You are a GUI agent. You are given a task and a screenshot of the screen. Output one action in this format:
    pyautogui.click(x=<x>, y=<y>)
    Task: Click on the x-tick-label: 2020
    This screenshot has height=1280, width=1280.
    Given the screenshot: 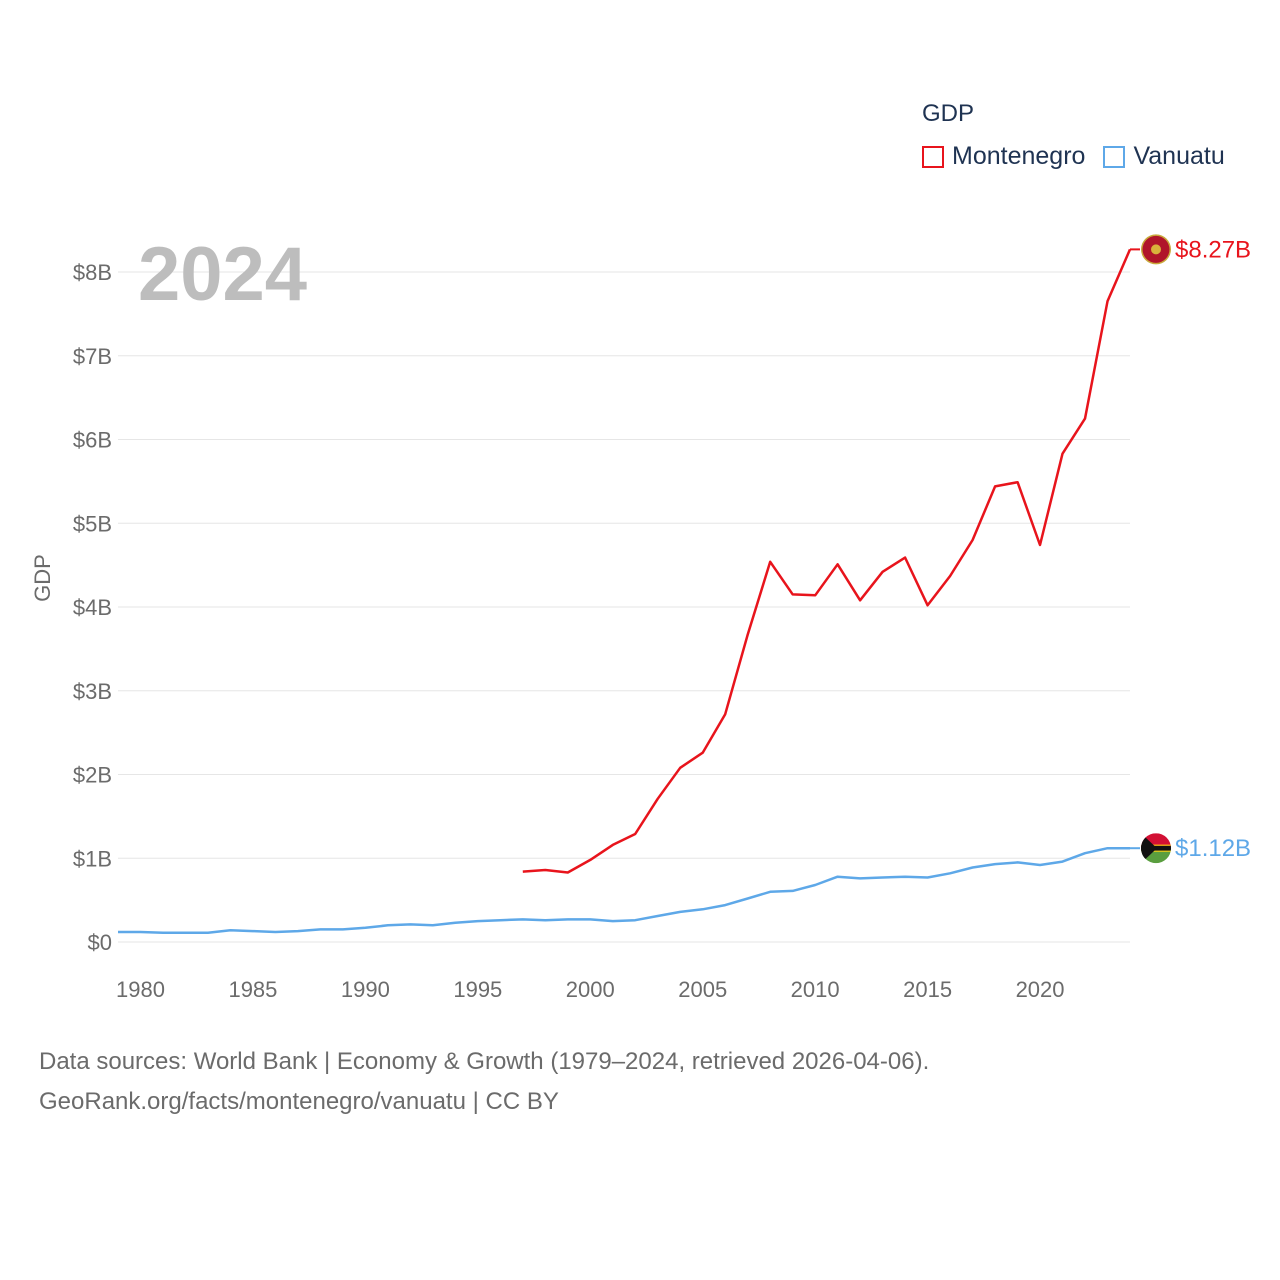 What is the action you would take?
    pyautogui.click(x=1040, y=989)
    